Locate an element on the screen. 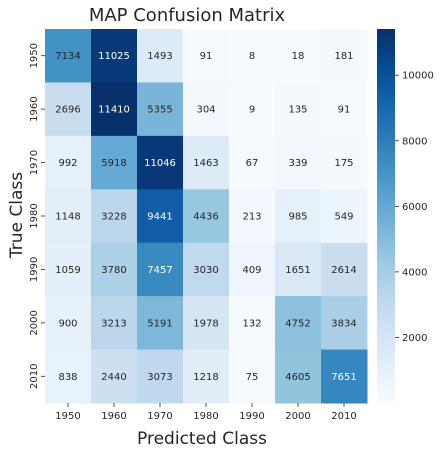 The image size is (442, 453). y-tick-label: 2000 is located at coordinates (34, 322).